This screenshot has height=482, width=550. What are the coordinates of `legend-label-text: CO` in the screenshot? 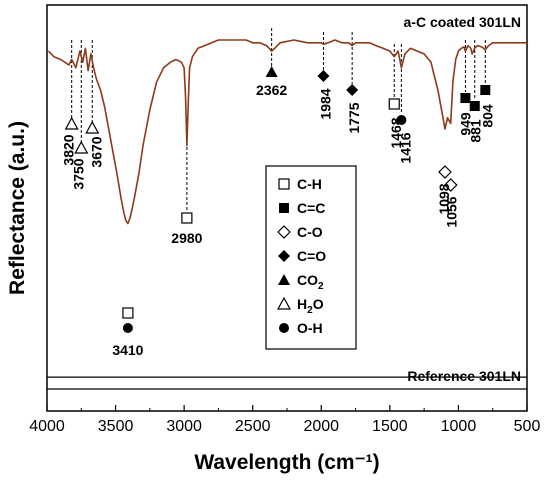 It's located at (307, 280).